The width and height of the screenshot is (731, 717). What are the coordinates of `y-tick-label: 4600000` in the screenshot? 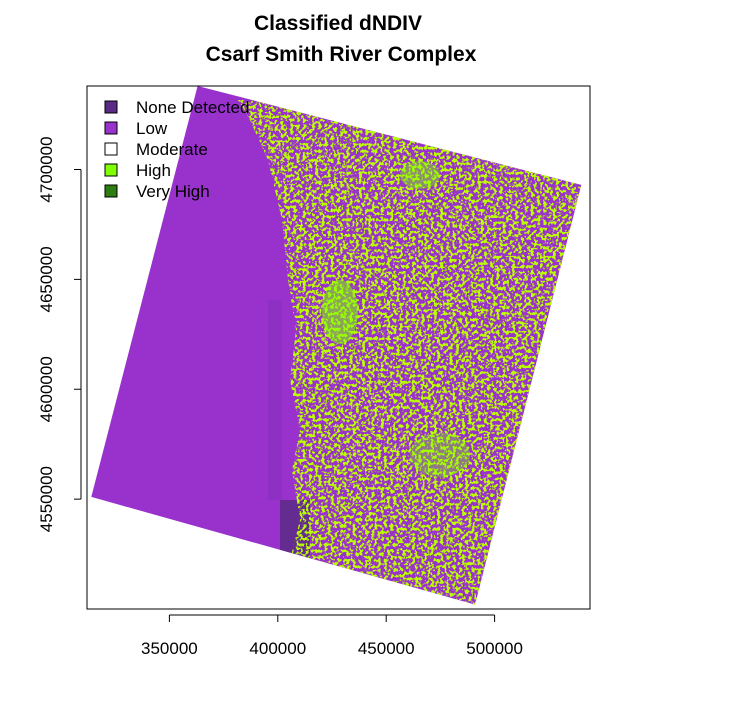 It's located at (46, 389).